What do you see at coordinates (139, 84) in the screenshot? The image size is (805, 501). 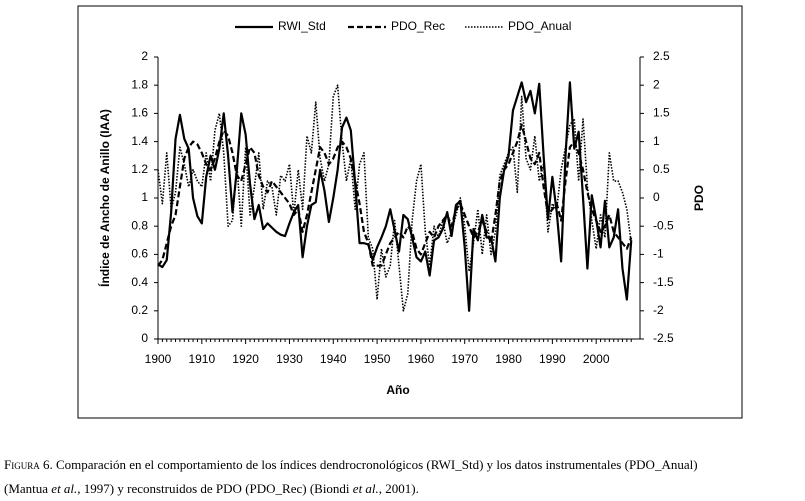 I see `y-tick-label: 1.8` at bounding box center [139, 84].